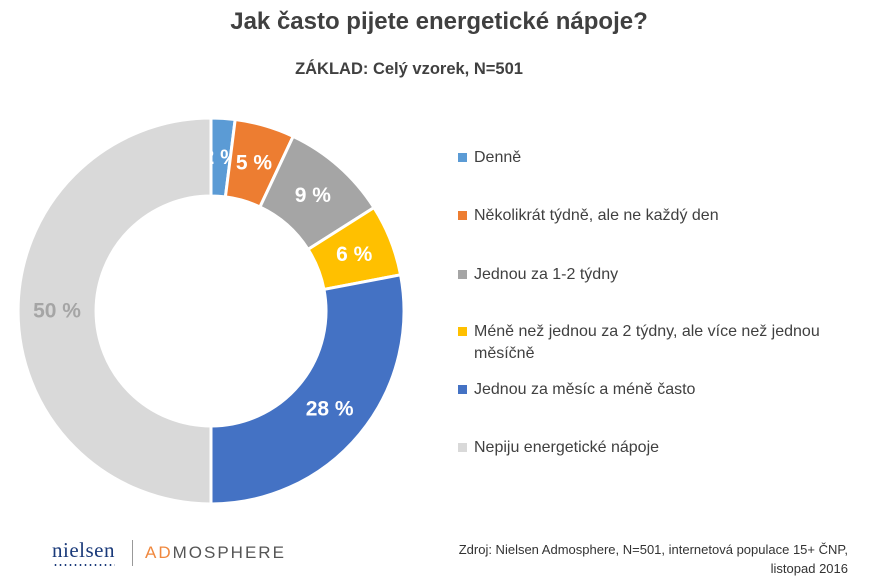 The image size is (878, 582). I want to click on admosphere-logo: ADMOSPHERE, so click(215, 552).